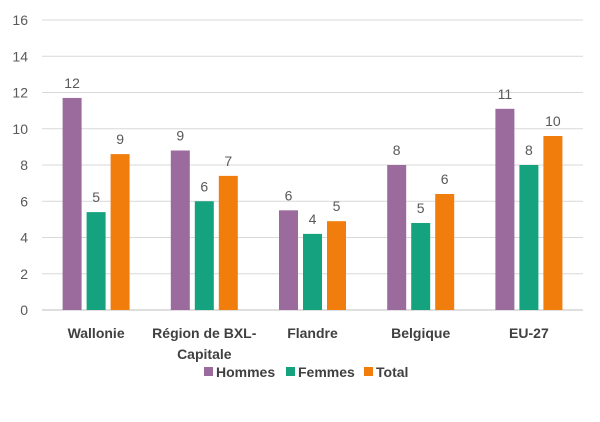  Describe the element at coordinates (313, 219) in the screenshot. I see `data-label: 4` at that location.